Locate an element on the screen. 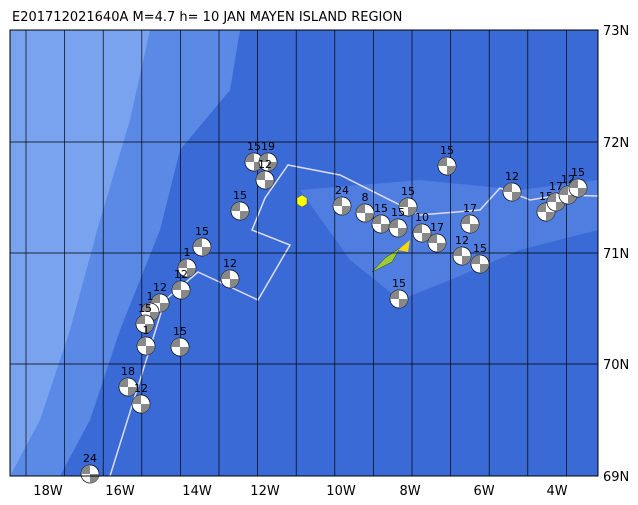  lon-label: 16W is located at coordinates (120, 491).